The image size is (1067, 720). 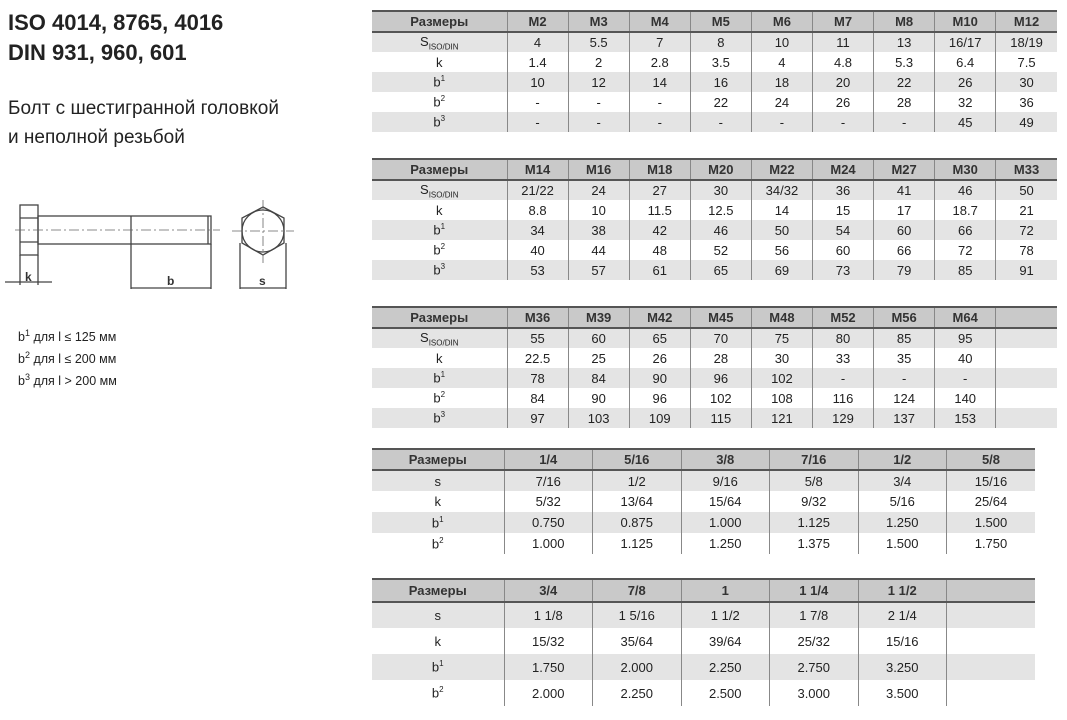 I want to click on table-cell: 108, so click(x=781, y=398).